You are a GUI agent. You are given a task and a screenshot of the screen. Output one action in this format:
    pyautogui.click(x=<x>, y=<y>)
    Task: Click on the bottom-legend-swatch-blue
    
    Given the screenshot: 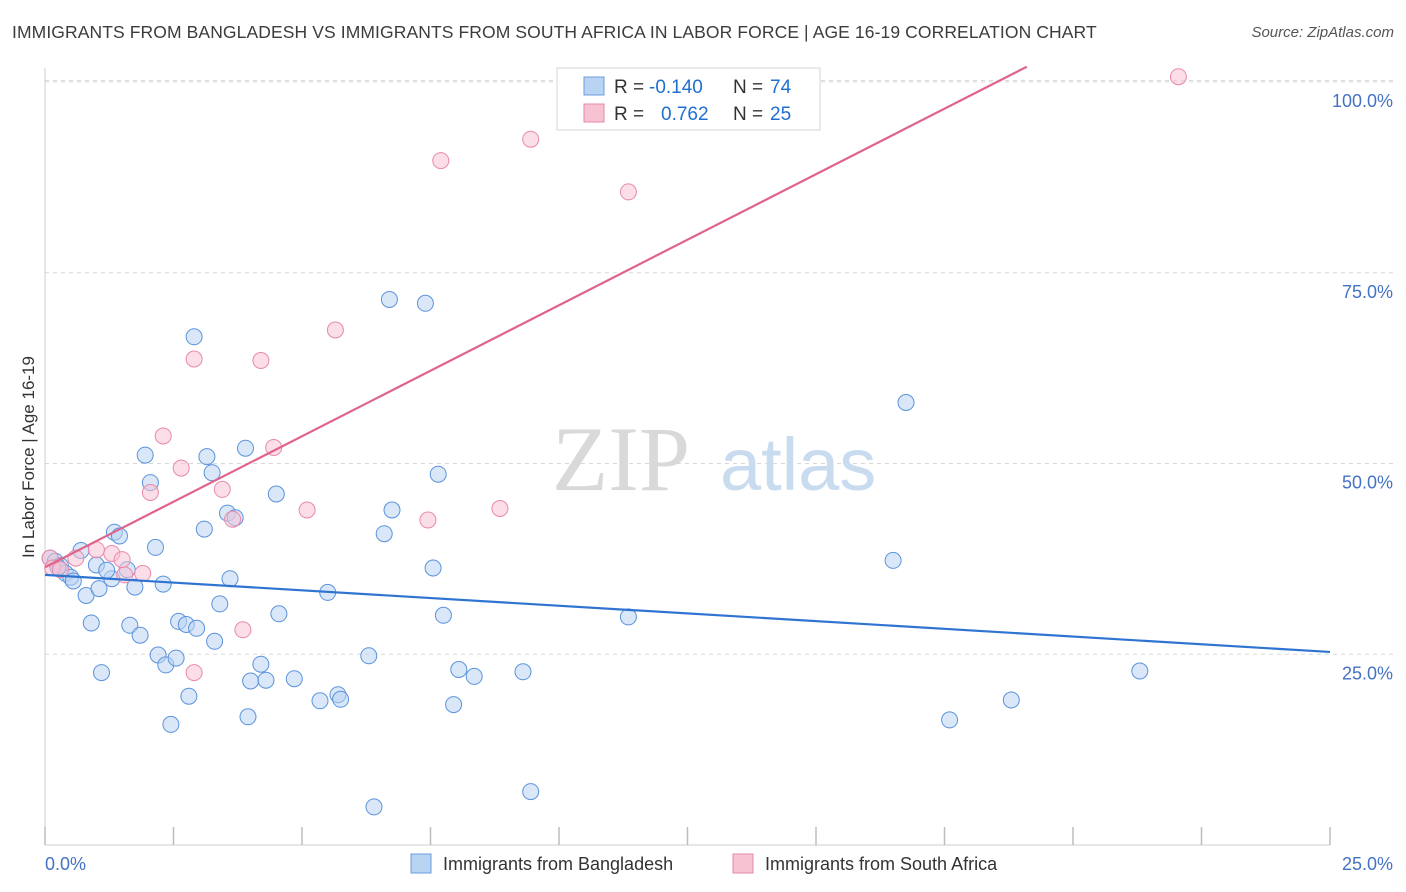 What is the action you would take?
    pyautogui.click(x=421, y=863)
    